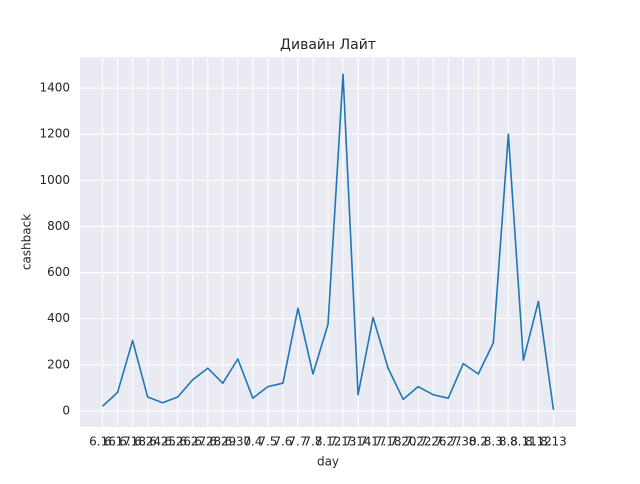  I want to click on y-tick-label: 1200, so click(54, 134).